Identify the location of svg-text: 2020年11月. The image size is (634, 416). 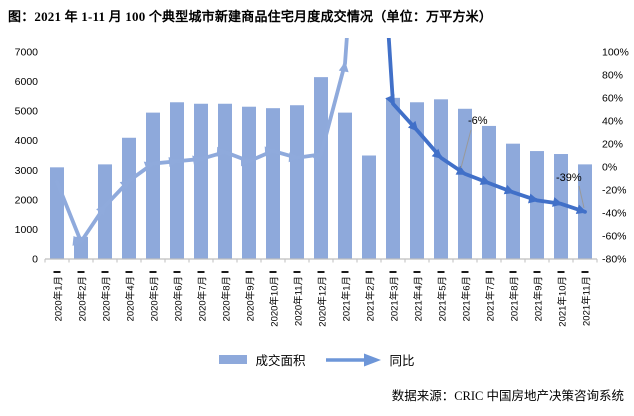
(299, 301).